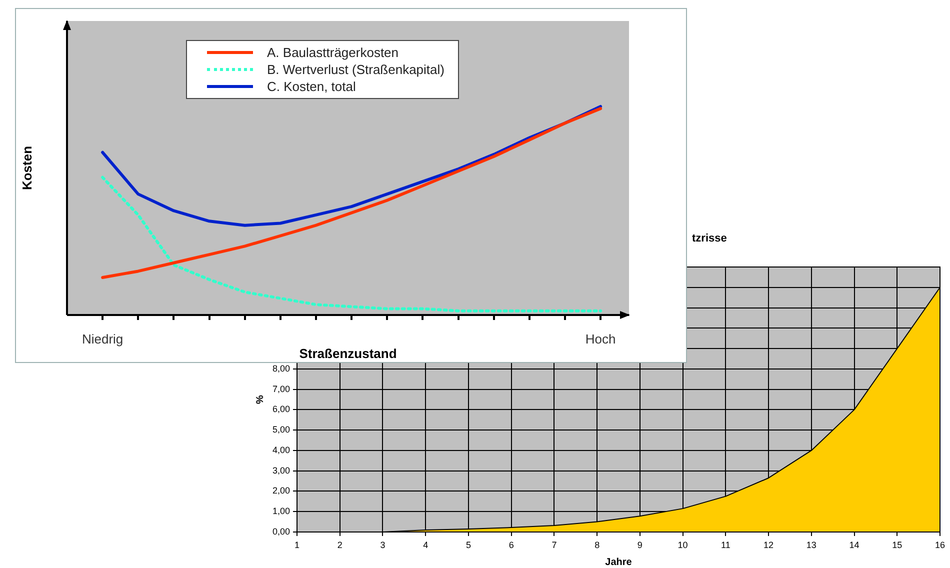 The height and width of the screenshot is (568, 950). What do you see at coordinates (281, 429) in the screenshot?
I see `y-tick-label: 5,00` at bounding box center [281, 429].